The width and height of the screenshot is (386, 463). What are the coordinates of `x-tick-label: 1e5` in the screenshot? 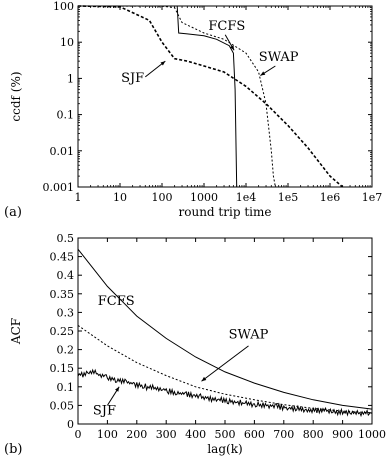 It's located at (288, 197).